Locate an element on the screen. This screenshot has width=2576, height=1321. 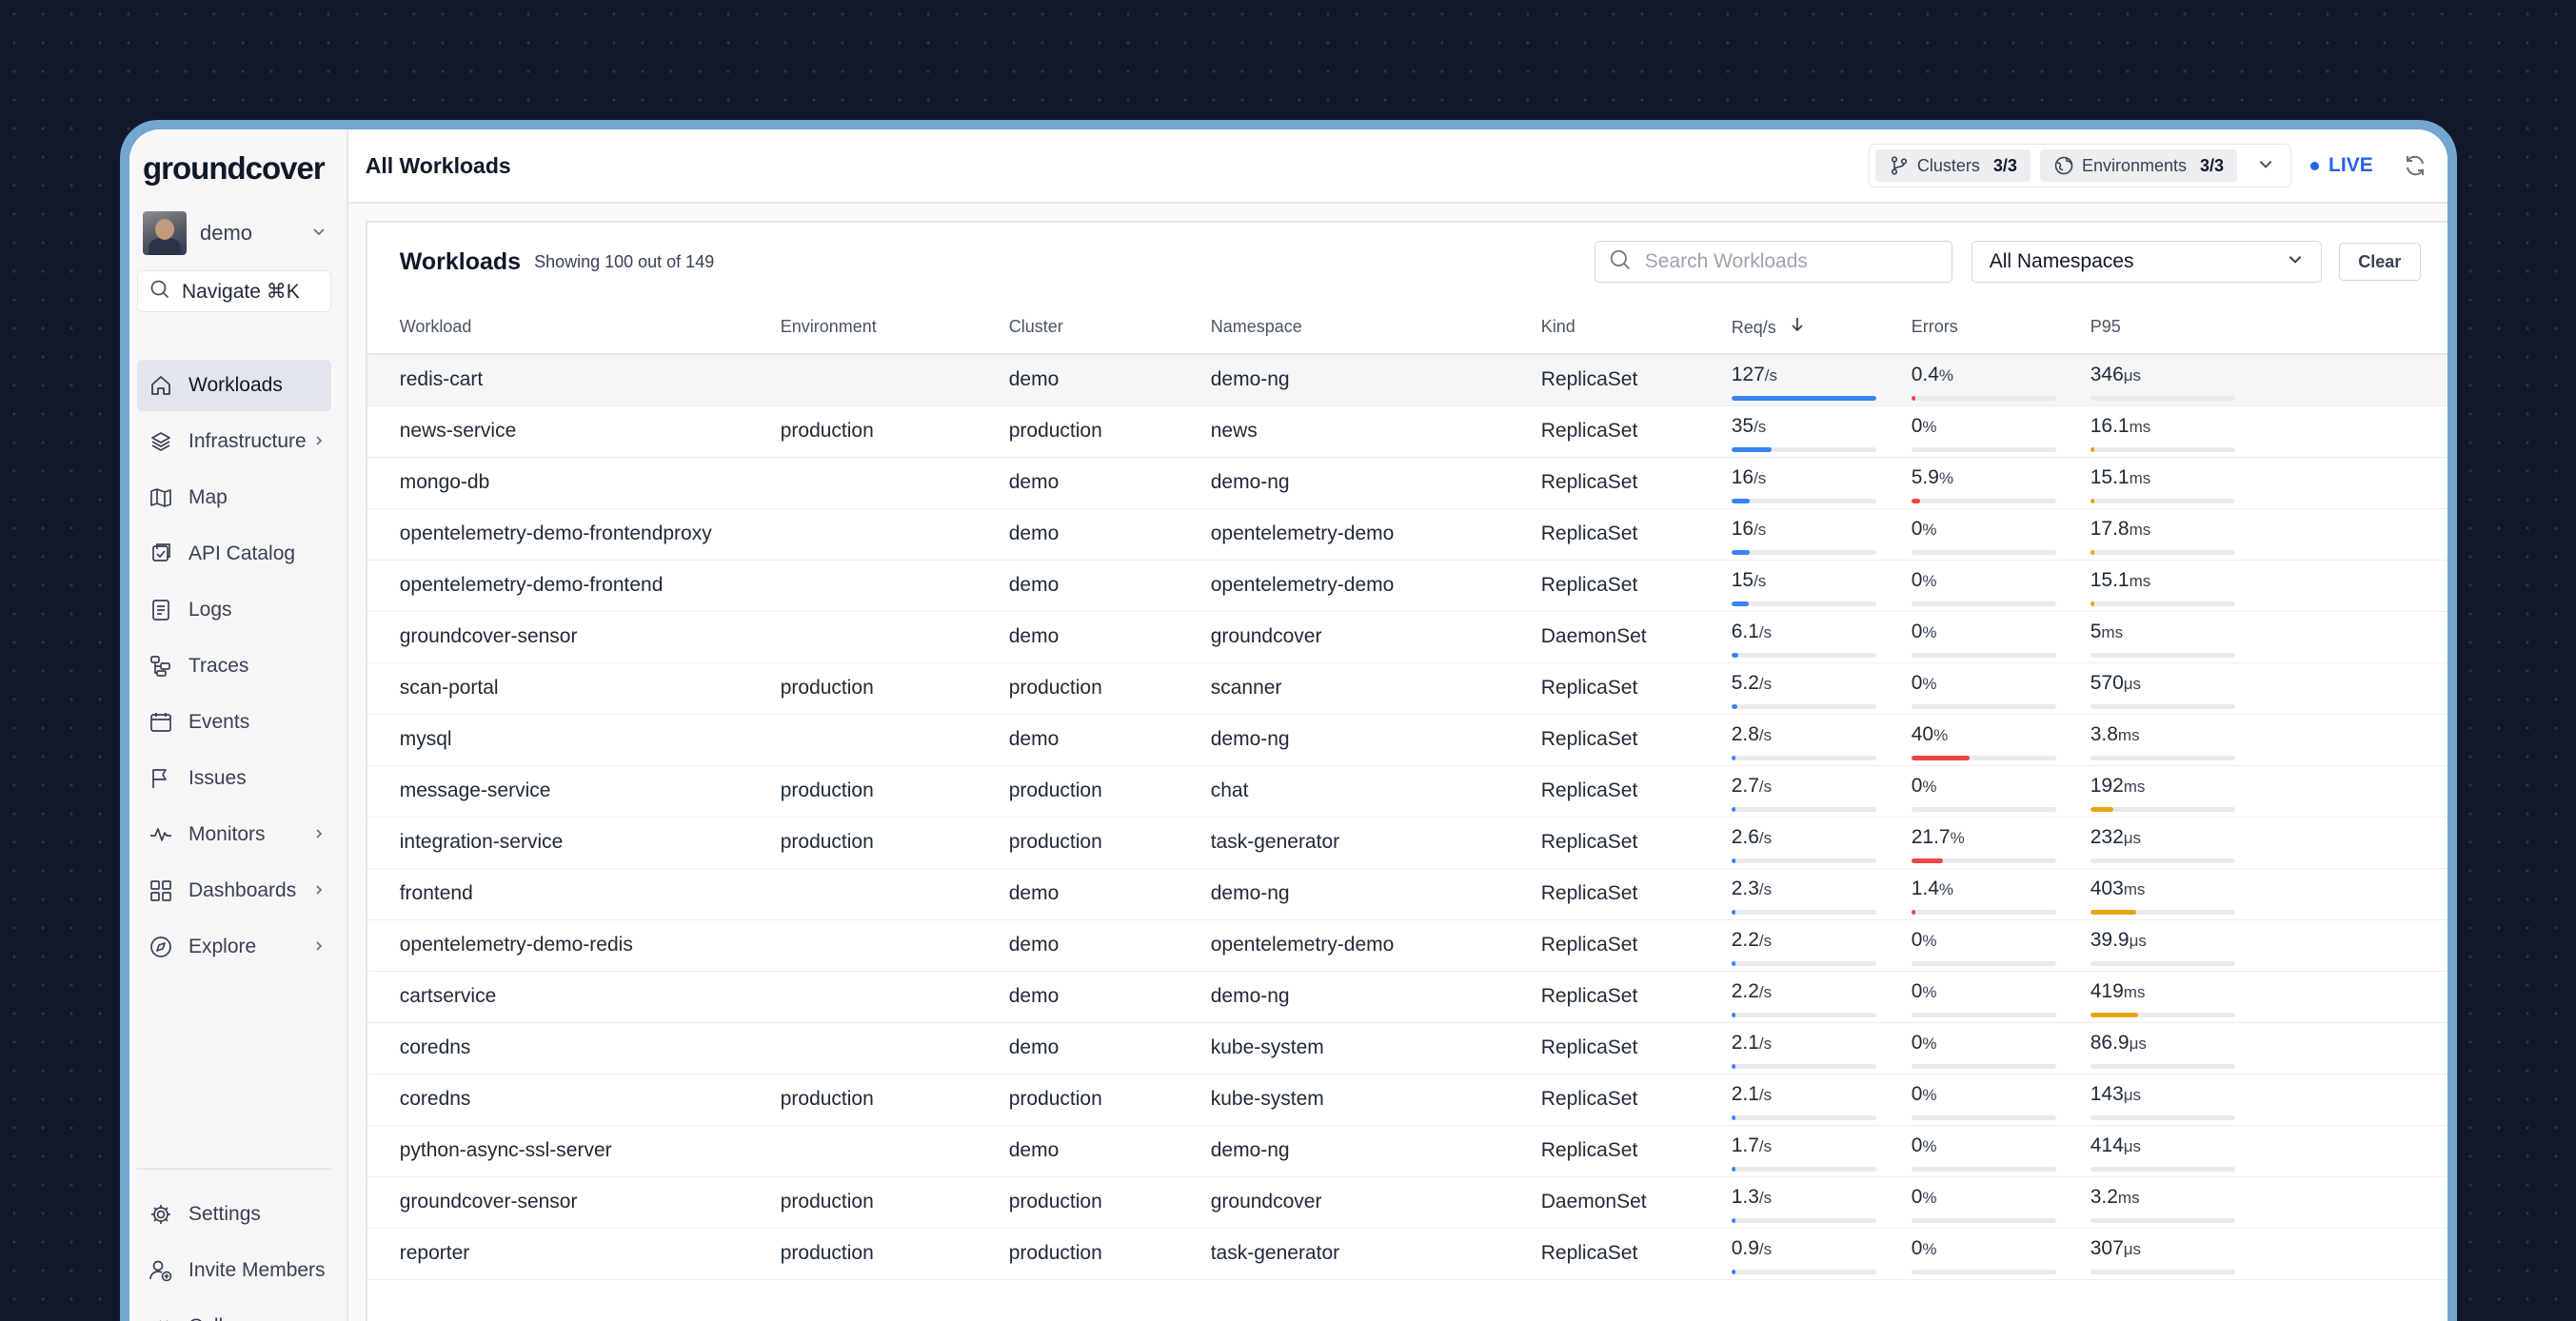
sidebar-item-monitors: Monitors is located at coordinates (234, 834).